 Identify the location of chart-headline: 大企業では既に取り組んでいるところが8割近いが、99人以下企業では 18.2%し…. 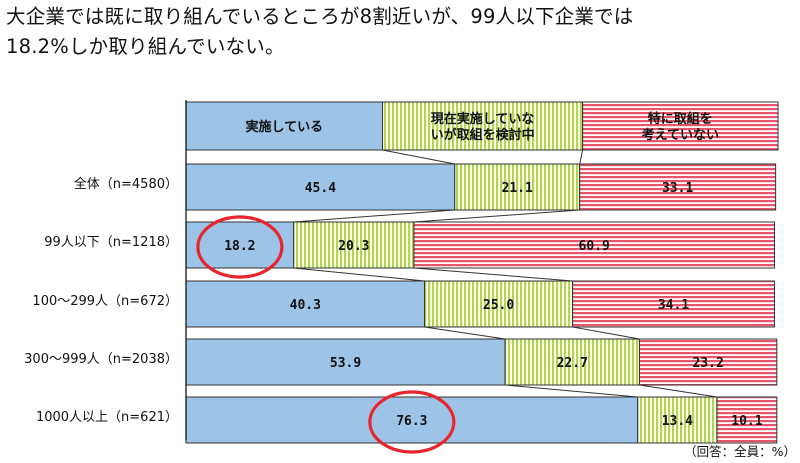
(401, 32).